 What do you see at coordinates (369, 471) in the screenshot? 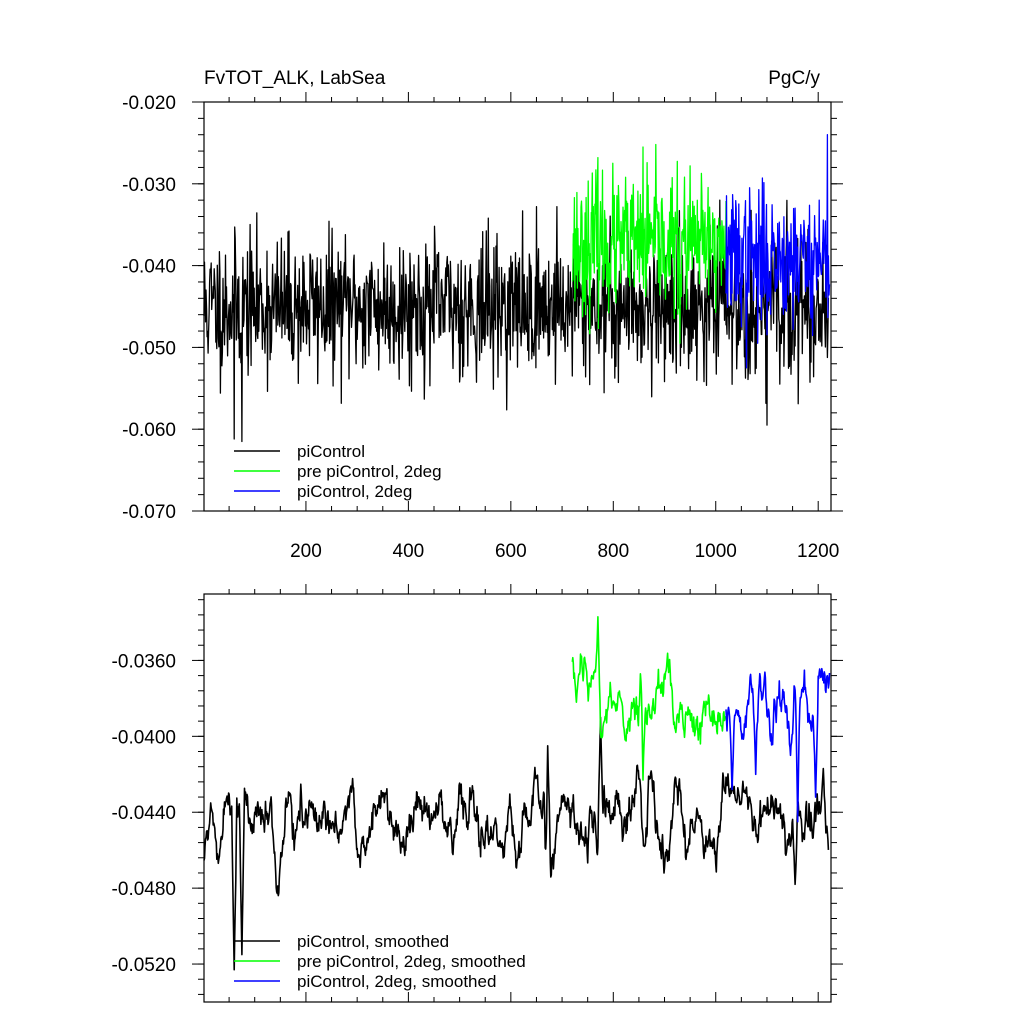
I see `legend-label-2: pre piControl, 2deg` at bounding box center [369, 471].